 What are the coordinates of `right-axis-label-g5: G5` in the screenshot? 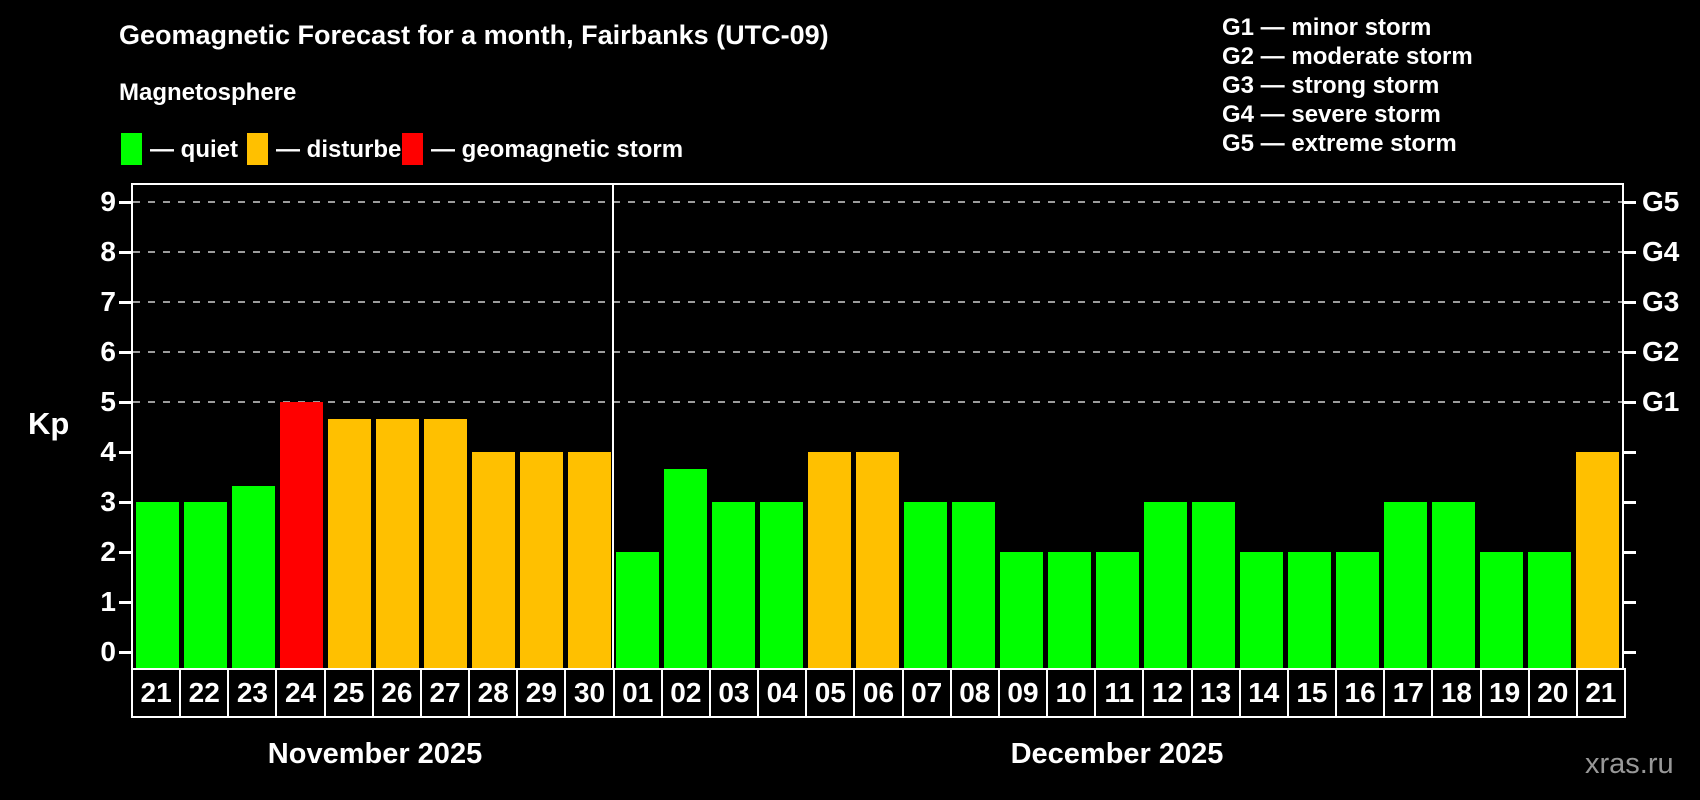 It's located at (1661, 201).